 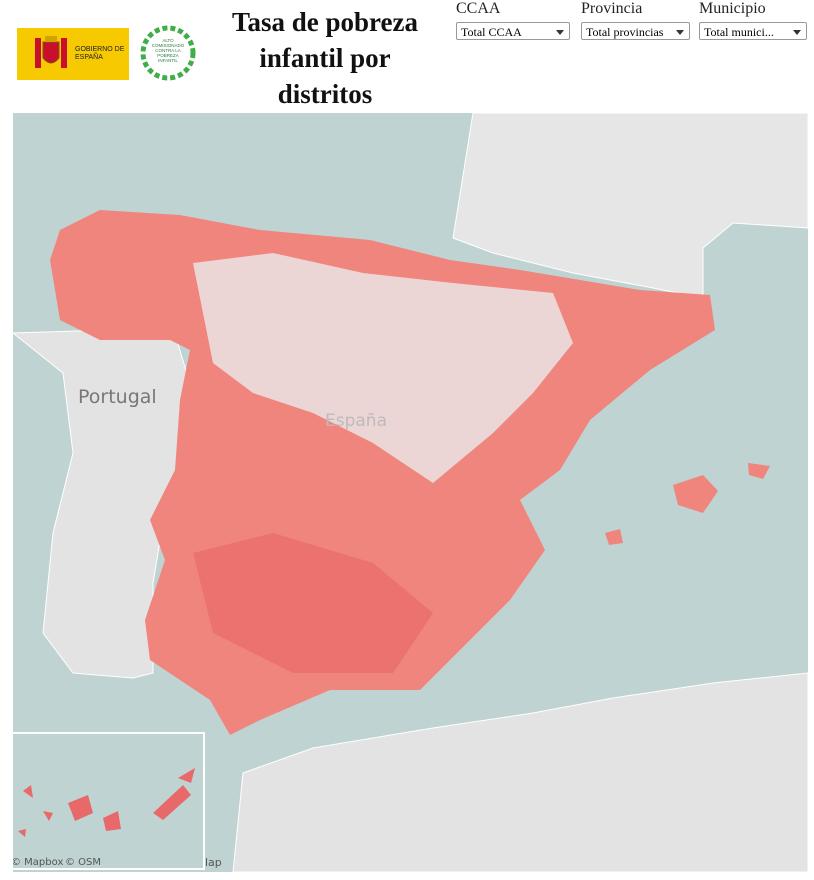 I want to click on filter: CCAA Total CCAA, so click(x=513, y=20).